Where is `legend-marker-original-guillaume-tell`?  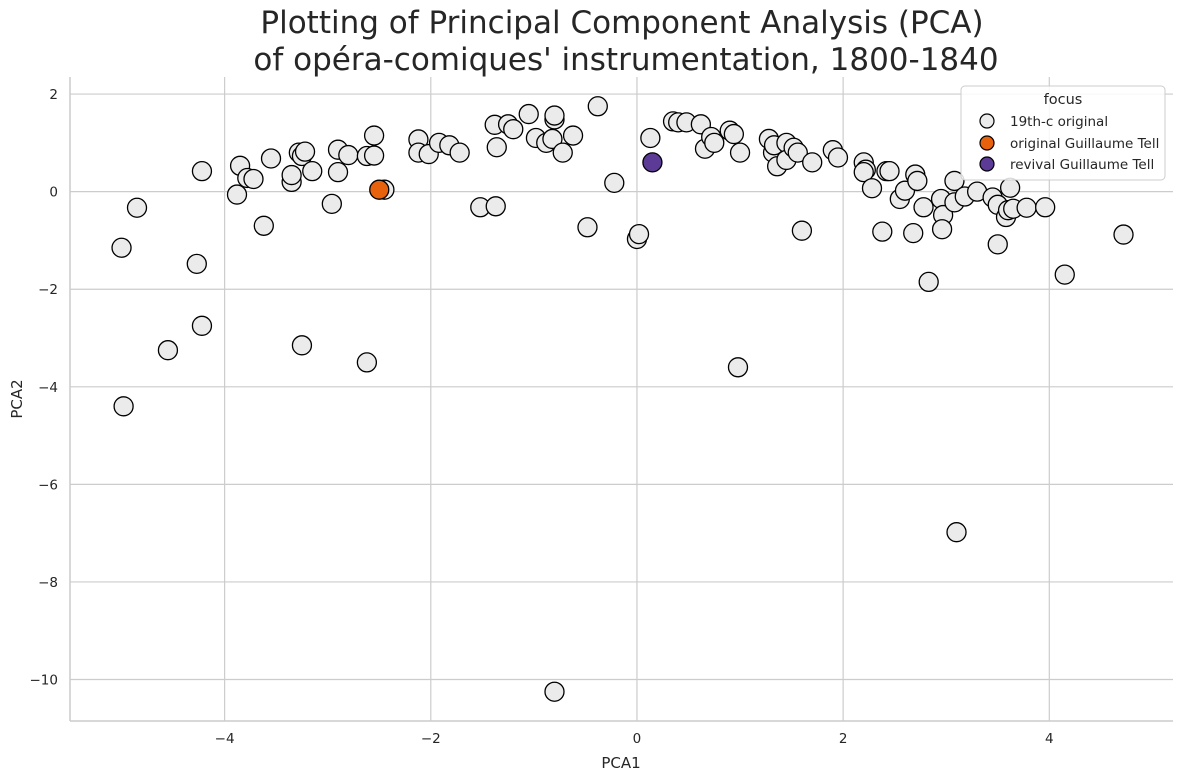
legend-marker-original-guillaume-tell is located at coordinates (987, 143).